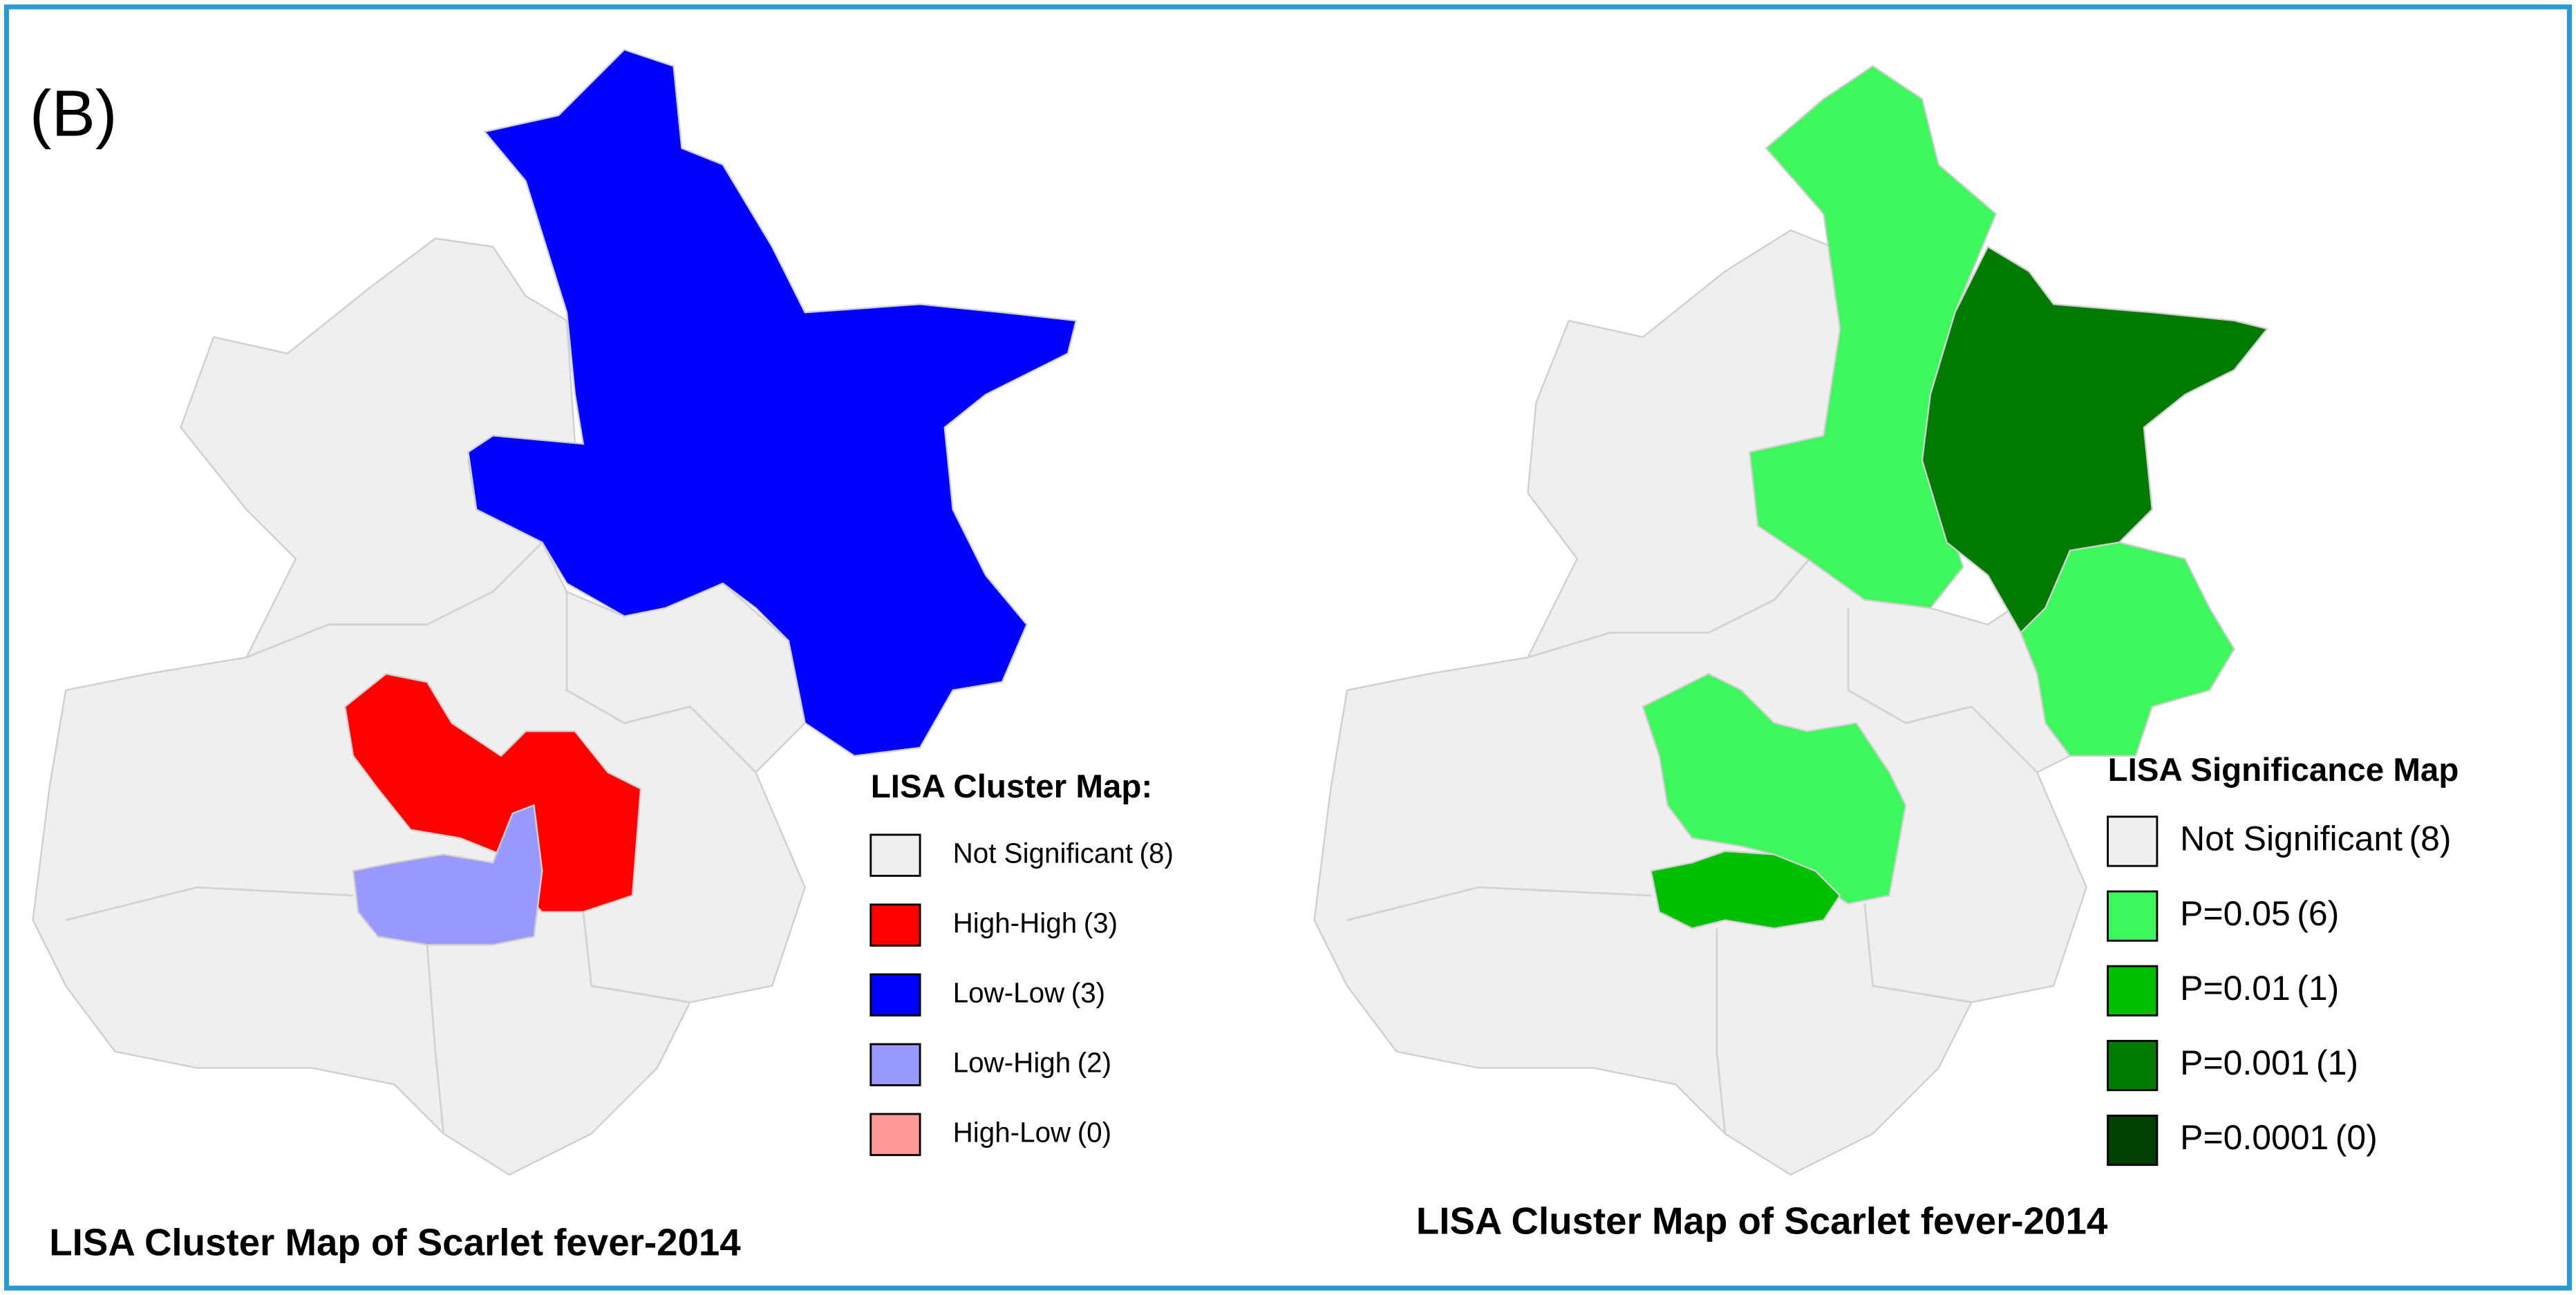 This screenshot has height=1295, width=2576. I want to click on legend-title: LISA Significance Map, so click(2283, 770).